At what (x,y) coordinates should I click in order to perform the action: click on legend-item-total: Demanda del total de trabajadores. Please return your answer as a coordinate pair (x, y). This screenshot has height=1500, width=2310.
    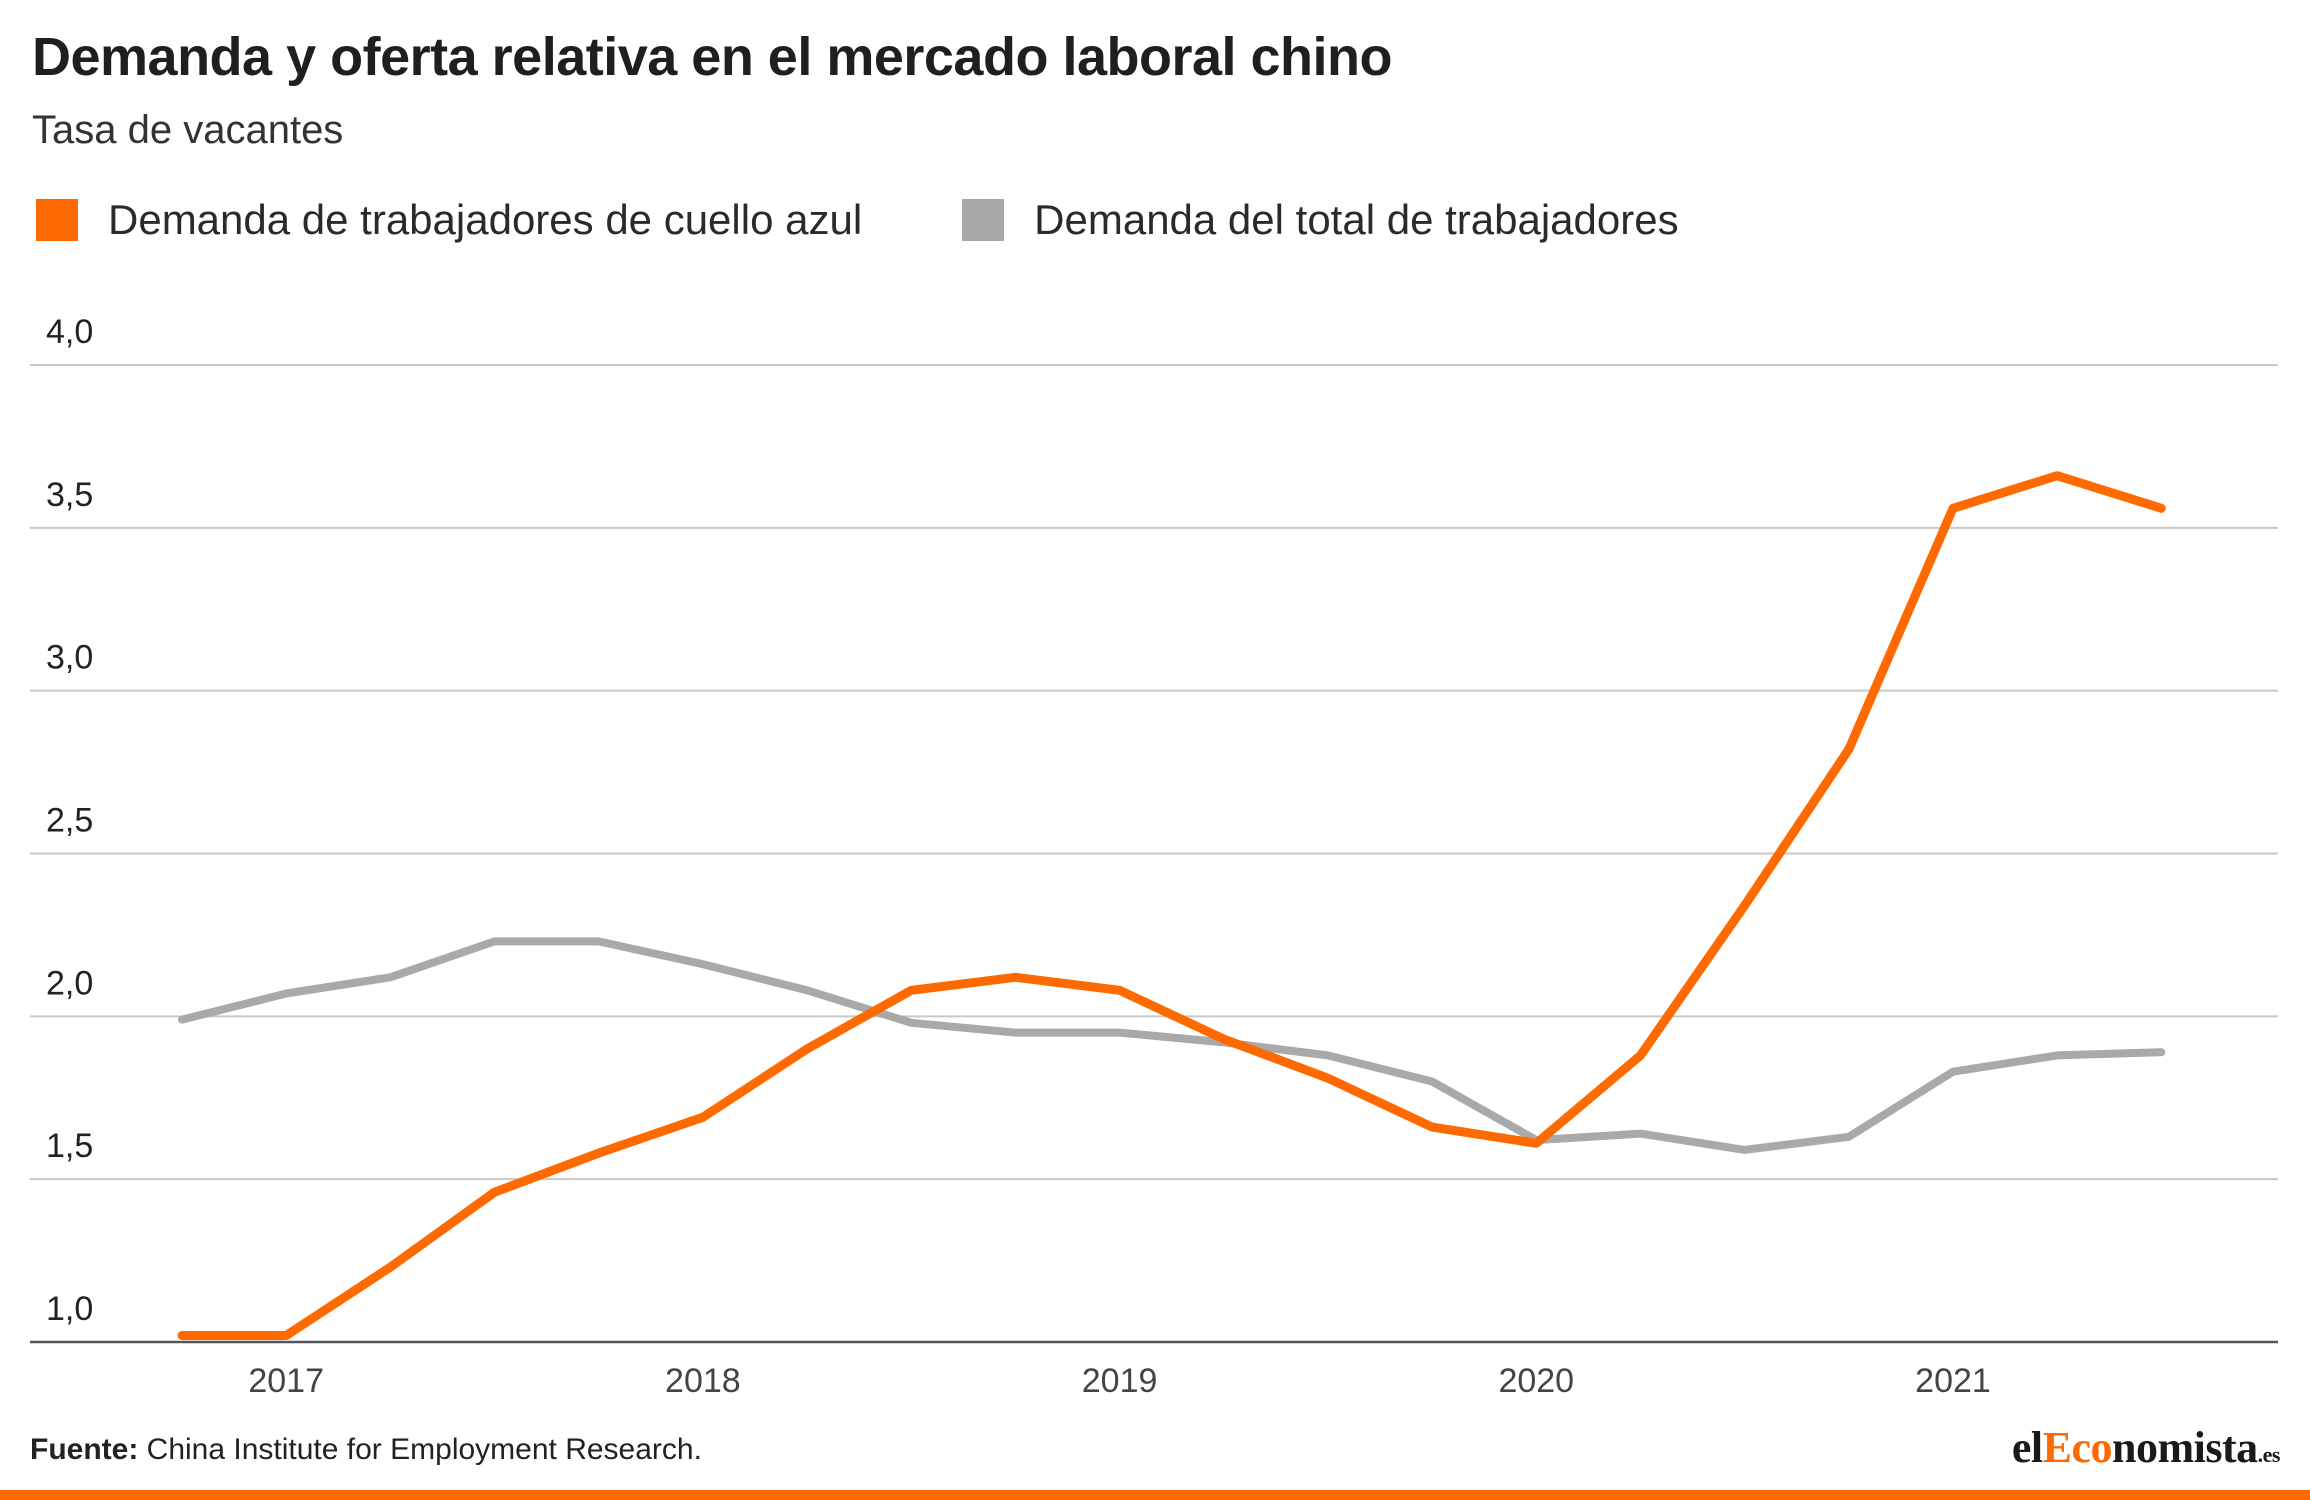
    Looking at the image, I should click on (1320, 220).